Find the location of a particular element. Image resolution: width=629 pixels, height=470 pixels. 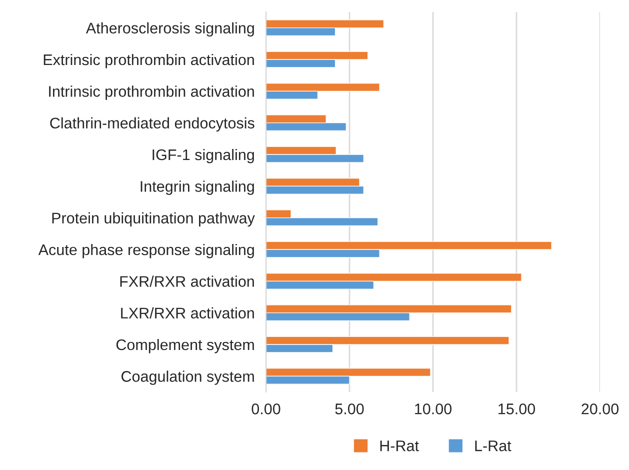

y-tick-label: Extrinsic prothrombin activation is located at coordinates (149, 61).